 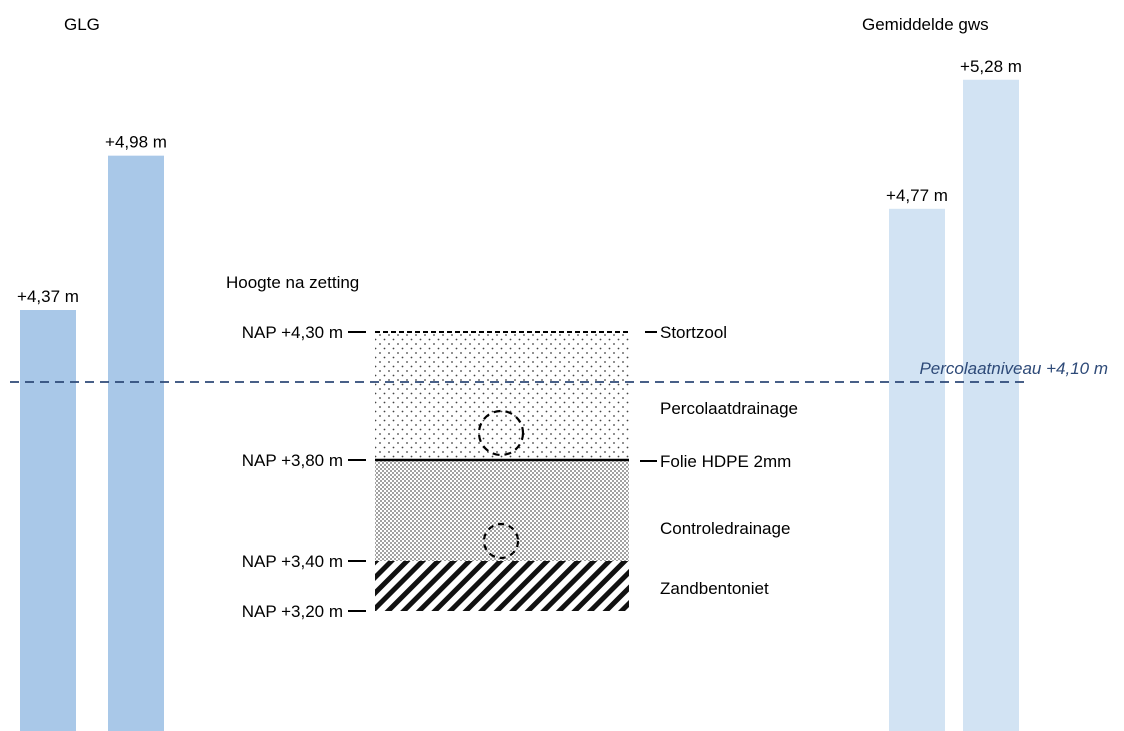 I want to click on soil-layers, so click(x=502, y=471).